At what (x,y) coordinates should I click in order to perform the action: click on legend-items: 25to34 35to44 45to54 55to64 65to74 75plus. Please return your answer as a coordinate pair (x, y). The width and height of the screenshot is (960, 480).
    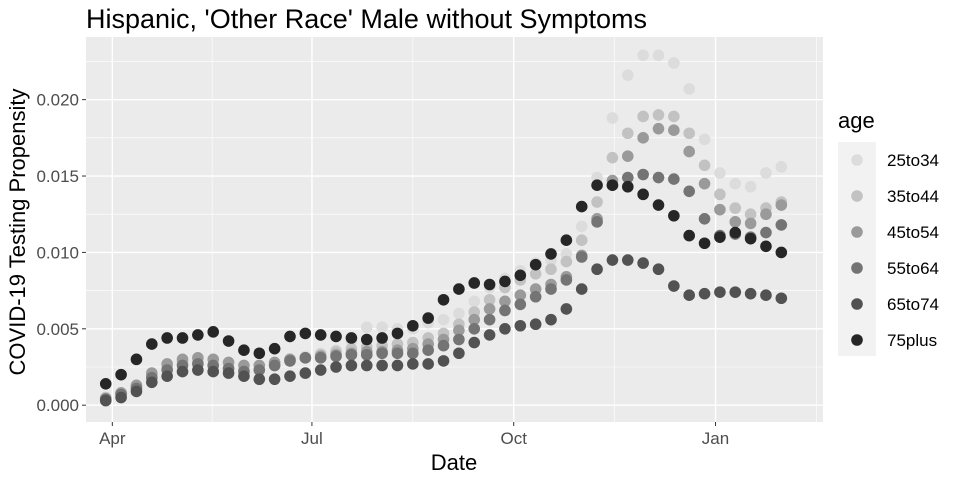
    Looking at the image, I should click on (895, 250).